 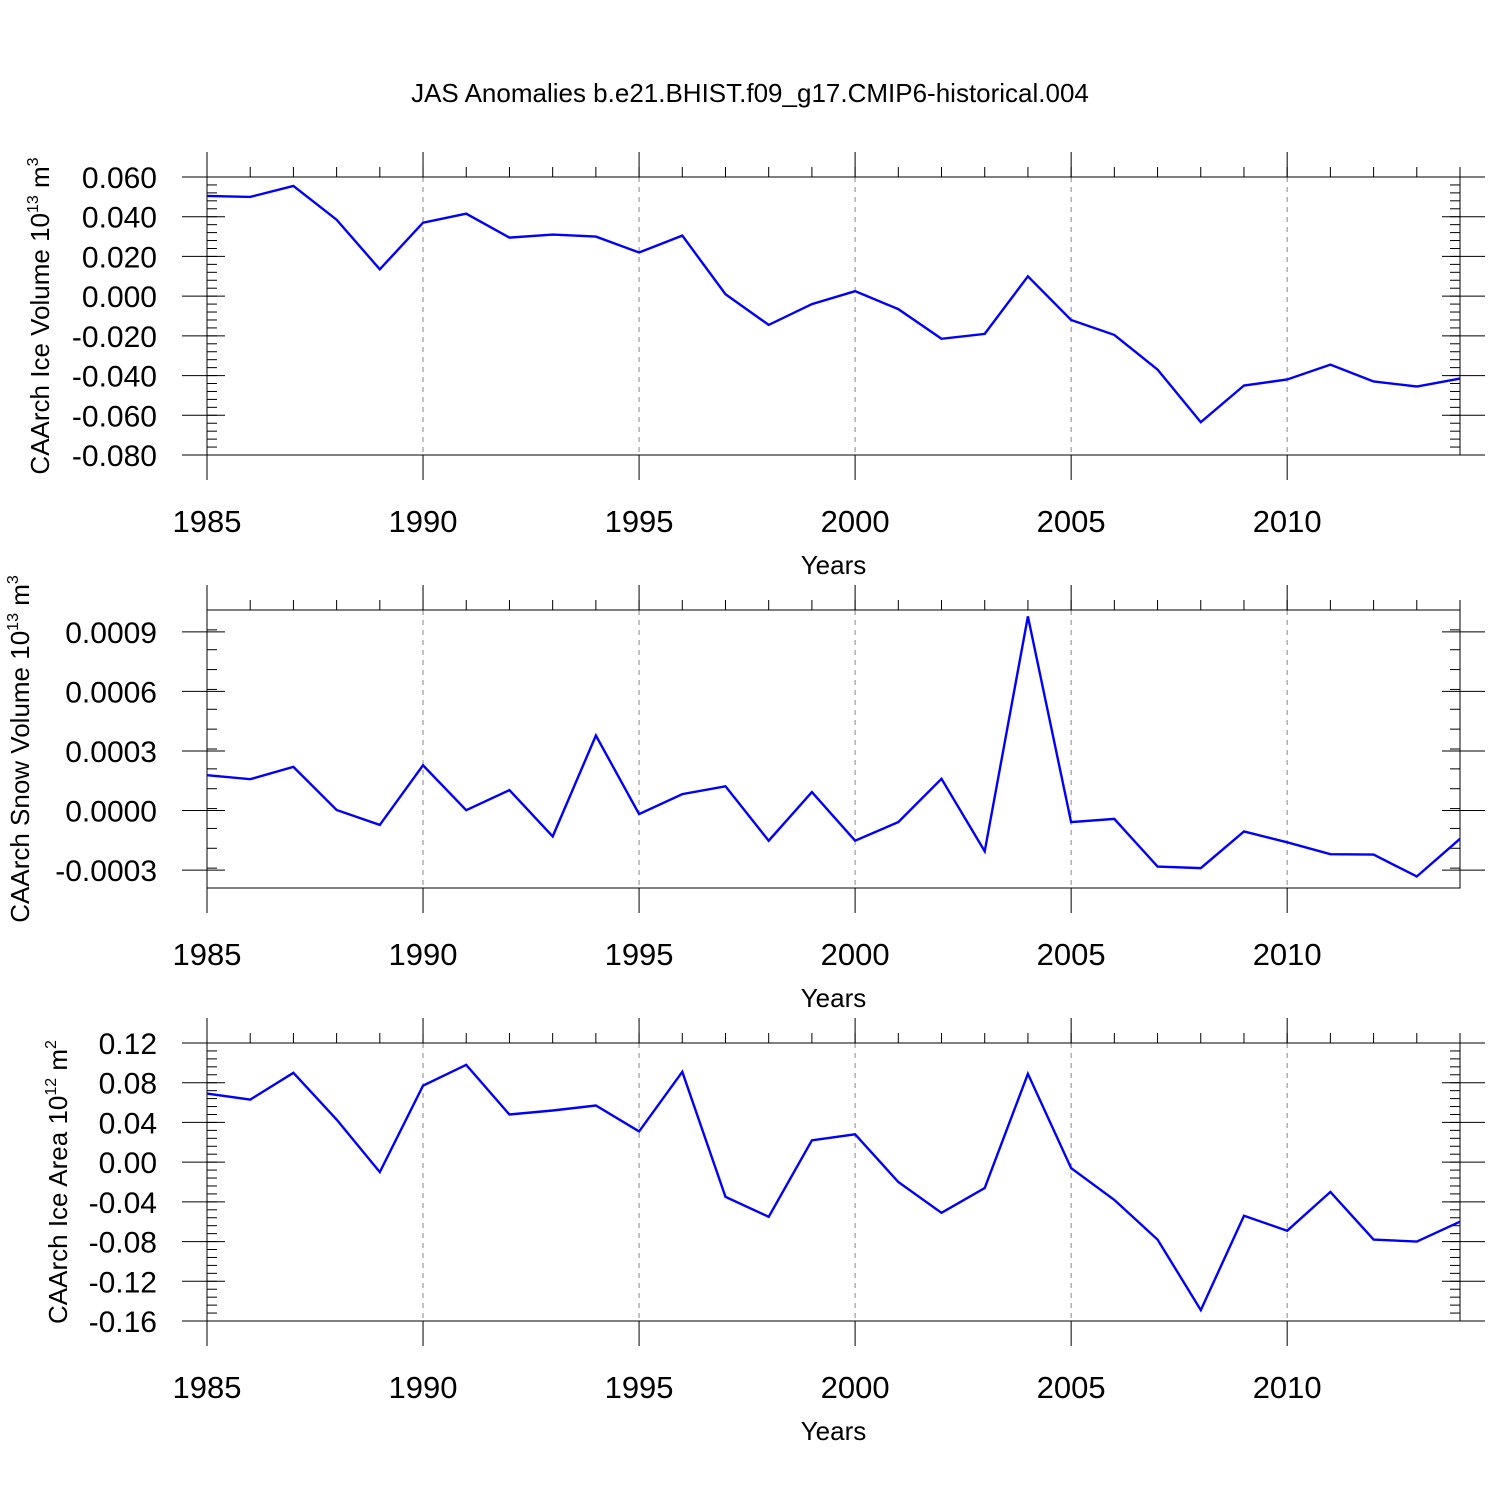 What do you see at coordinates (111, 633) in the screenshot?
I see `y-tick-label: 0.0009` at bounding box center [111, 633].